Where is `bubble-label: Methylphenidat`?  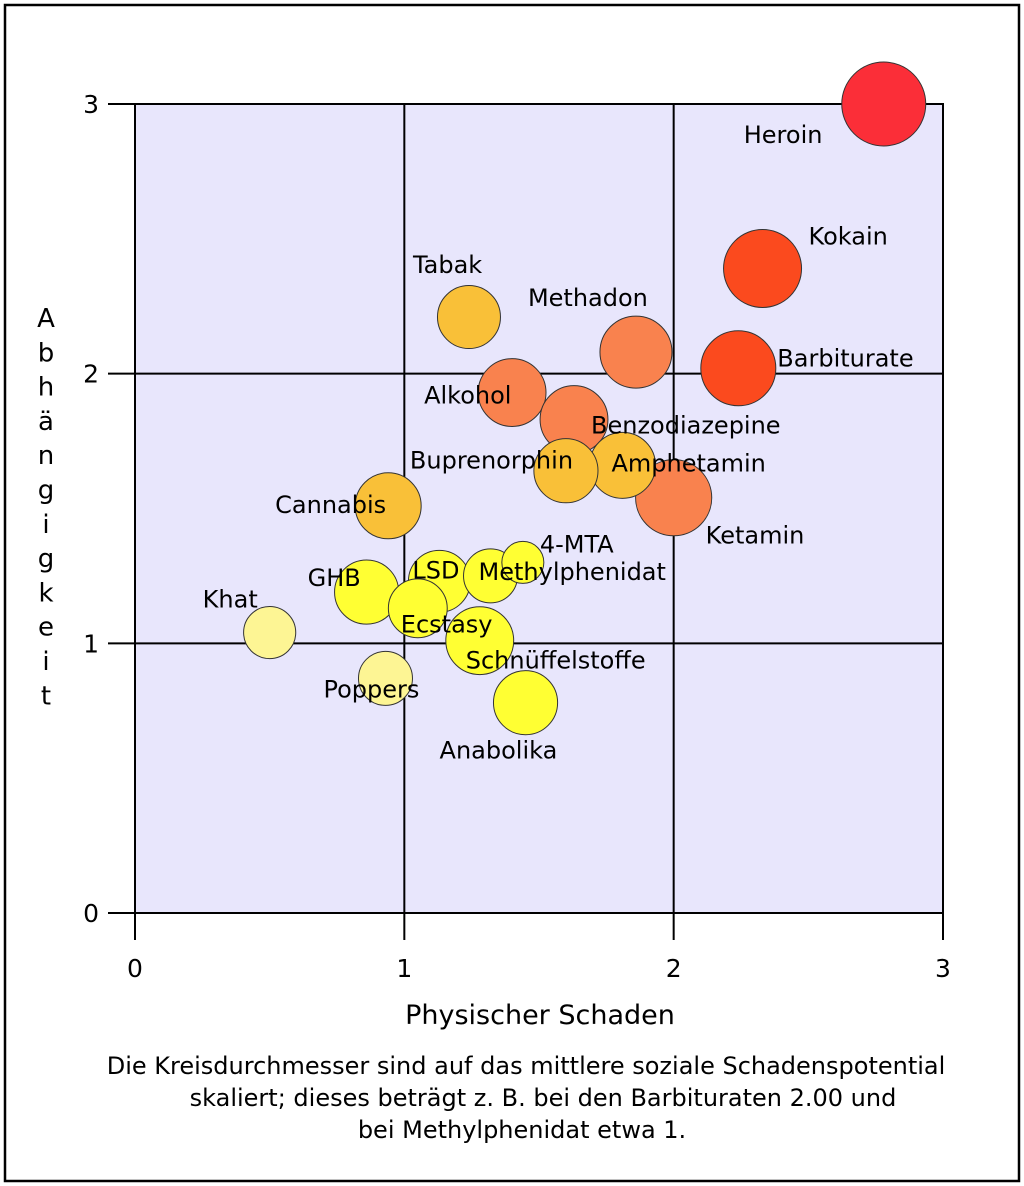
bubble-label: Methylphenidat is located at coordinates (572, 572).